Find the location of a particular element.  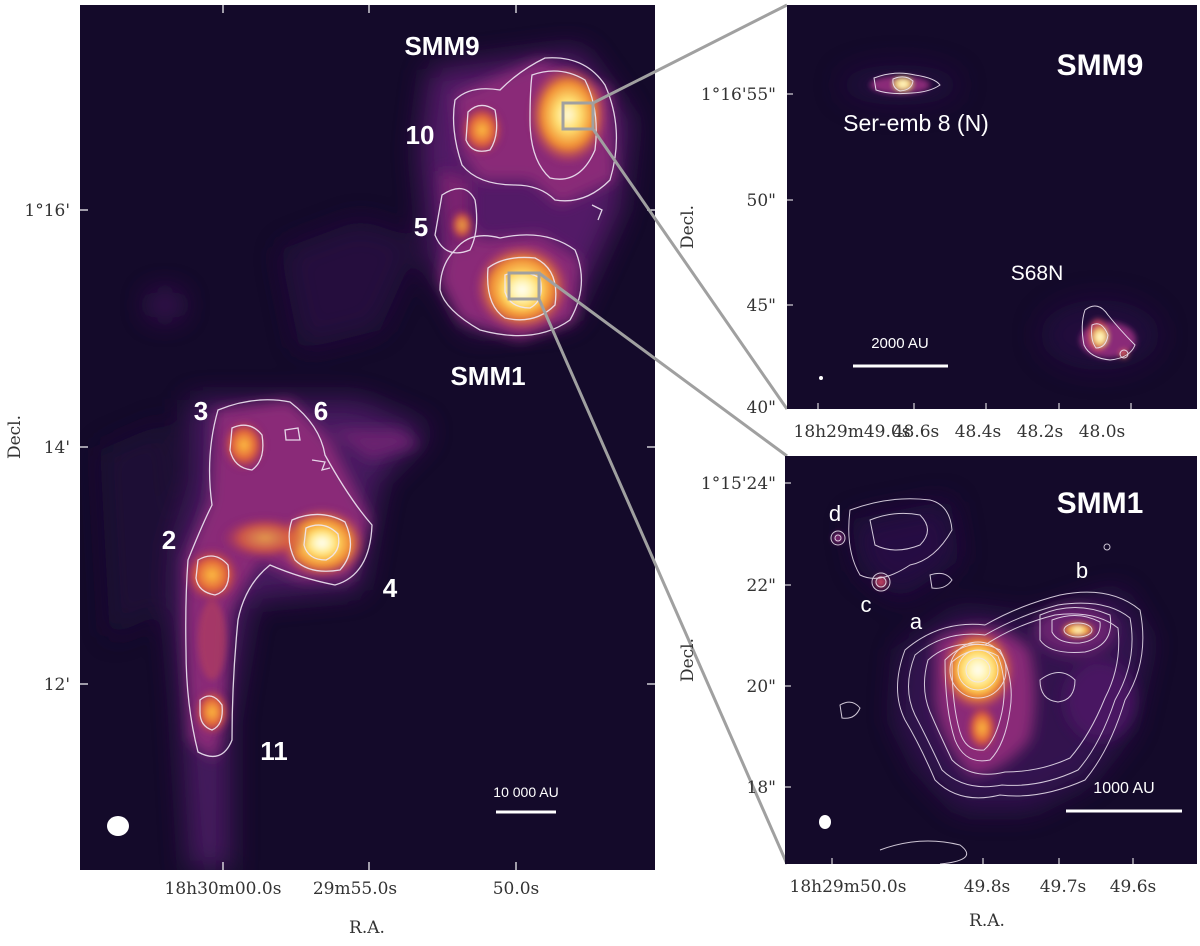

main-x-axis-label: R.A. is located at coordinates (367, 928).